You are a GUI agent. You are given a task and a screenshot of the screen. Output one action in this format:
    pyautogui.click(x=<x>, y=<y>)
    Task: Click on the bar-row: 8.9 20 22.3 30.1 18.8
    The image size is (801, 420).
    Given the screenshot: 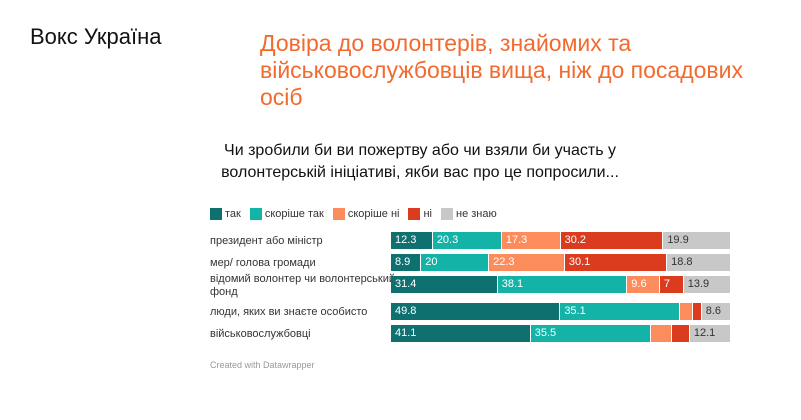 What is the action you would take?
    pyautogui.click(x=561, y=262)
    